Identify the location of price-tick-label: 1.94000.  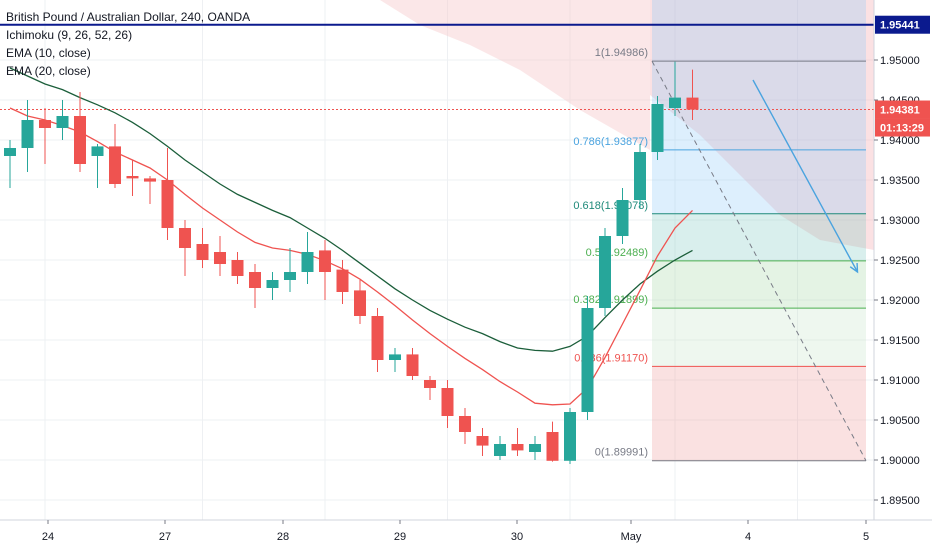
(900, 141).